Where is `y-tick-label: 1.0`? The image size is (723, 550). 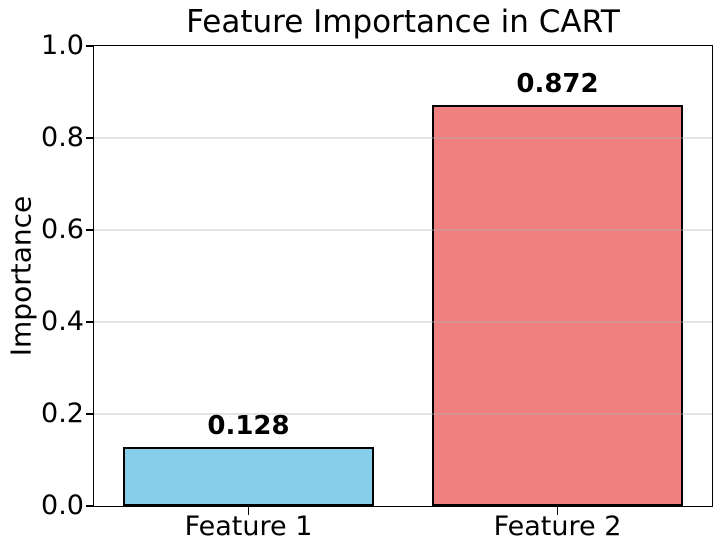
y-tick-label: 1.0 is located at coordinates (62, 45).